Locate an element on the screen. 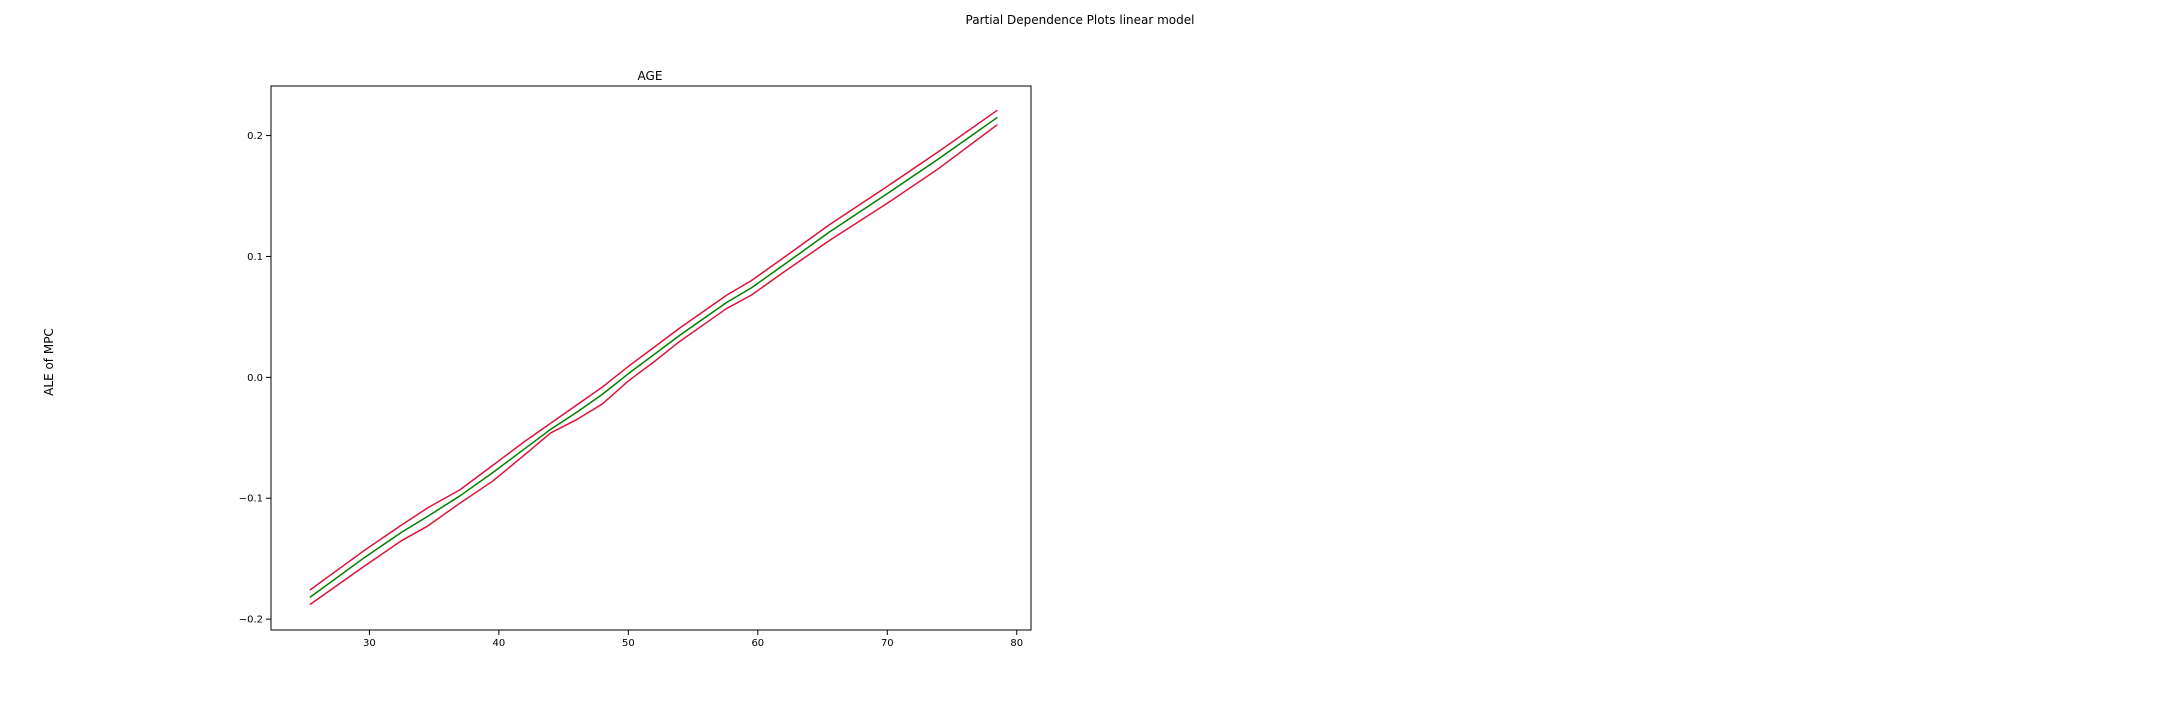 This screenshot has width=2160, height=720. y-tick-label: −0.1 is located at coordinates (251, 499).